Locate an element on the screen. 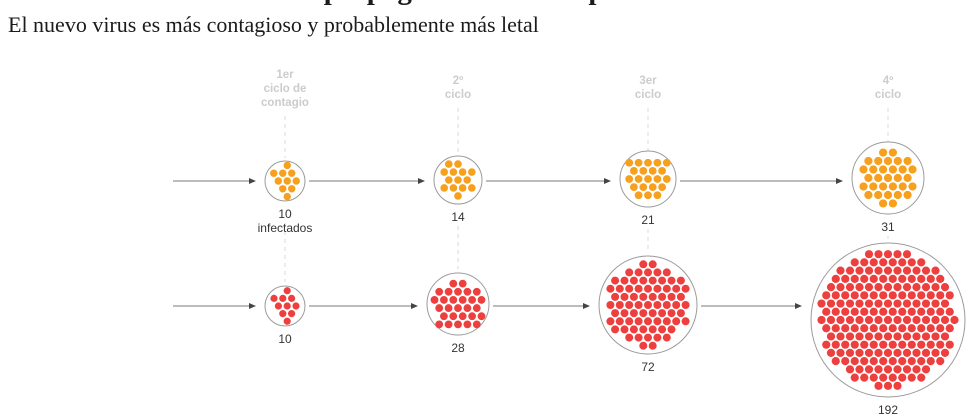  caption-flu-cycle-3: 21 is located at coordinates (648, 220).